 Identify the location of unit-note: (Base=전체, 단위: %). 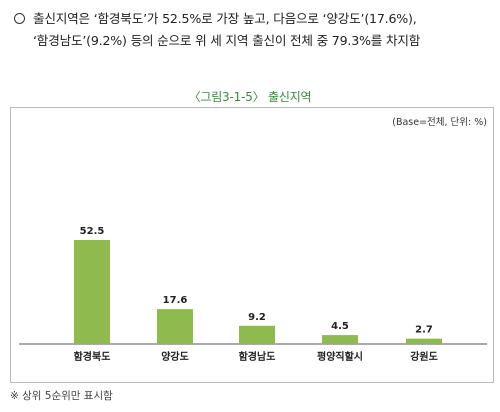
(439, 122).